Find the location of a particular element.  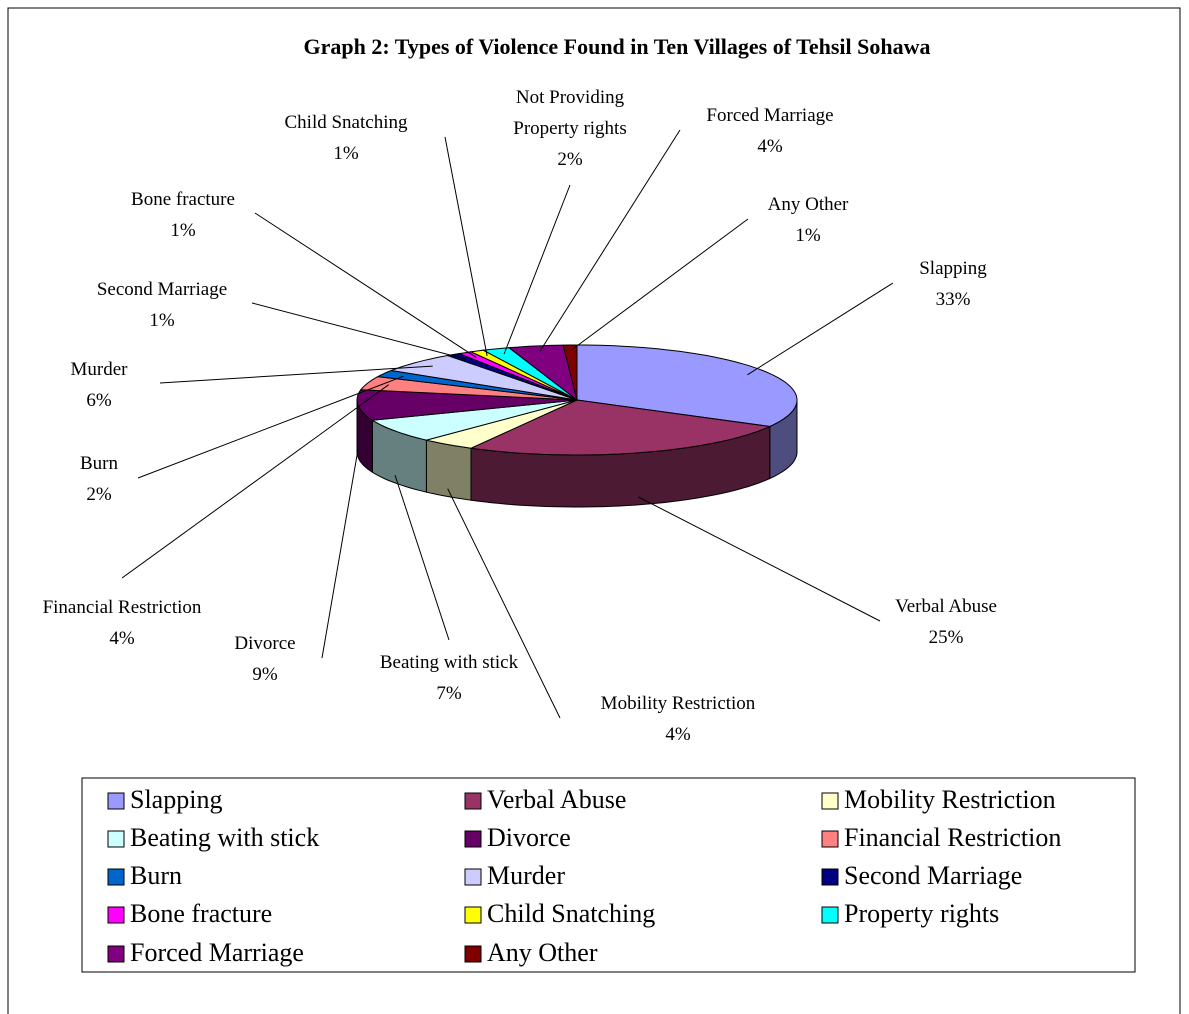

value-label: 25% is located at coordinates (946, 637).